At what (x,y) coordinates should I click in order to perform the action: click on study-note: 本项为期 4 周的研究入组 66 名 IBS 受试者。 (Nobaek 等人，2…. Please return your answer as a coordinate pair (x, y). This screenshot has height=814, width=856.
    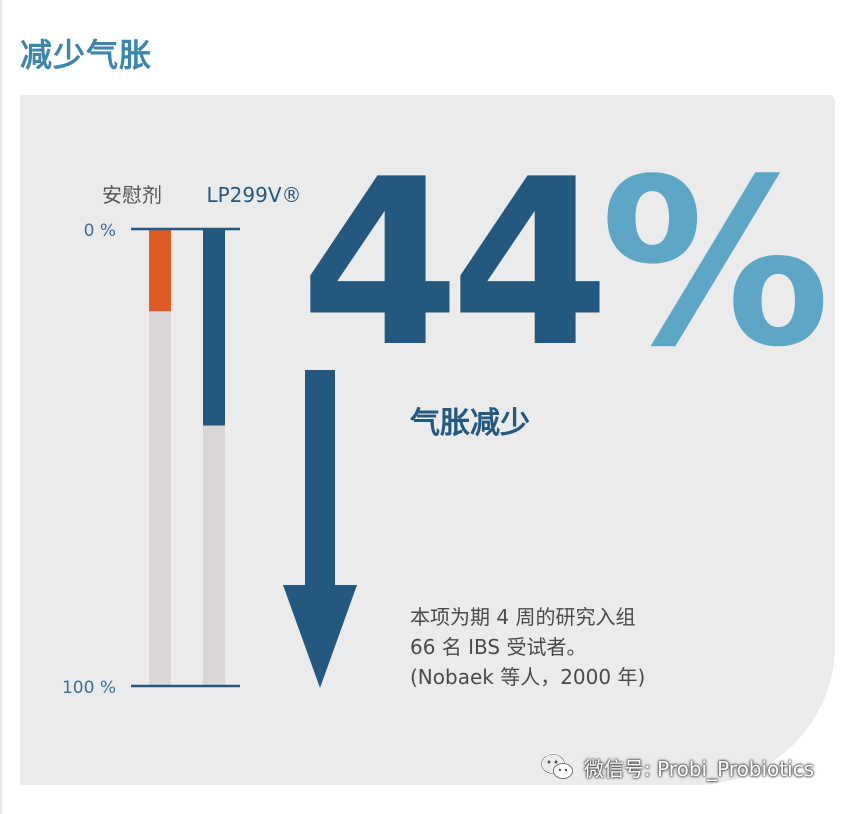
    Looking at the image, I should click on (527, 647).